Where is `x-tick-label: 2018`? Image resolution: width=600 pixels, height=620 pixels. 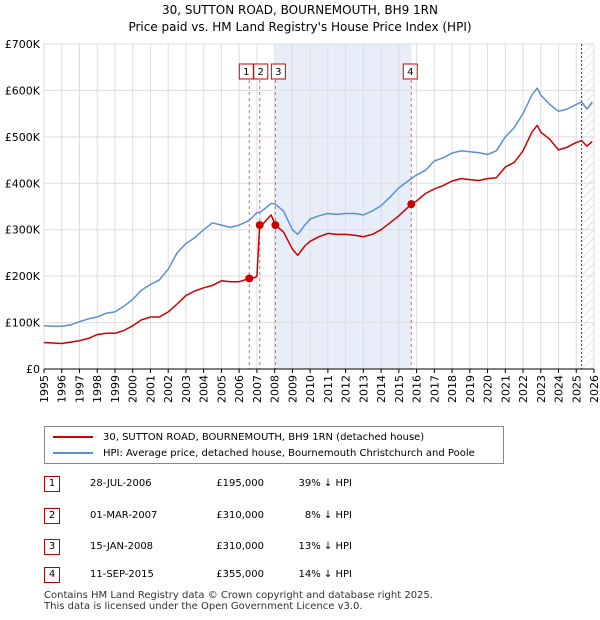
x-tick-label: 2018 is located at coordinates (452, 389).